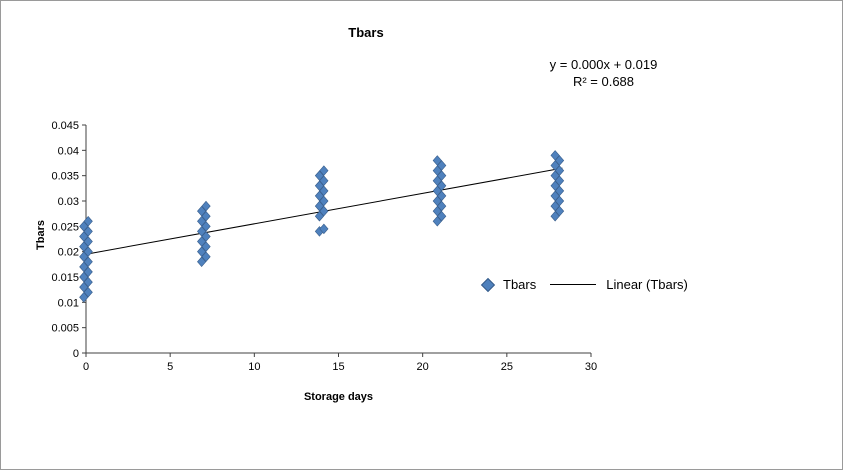  What do you see at coordinates (488, 284) in the screenshot?
I see `diamond-marker-icon` at bounding box center [488, 284].